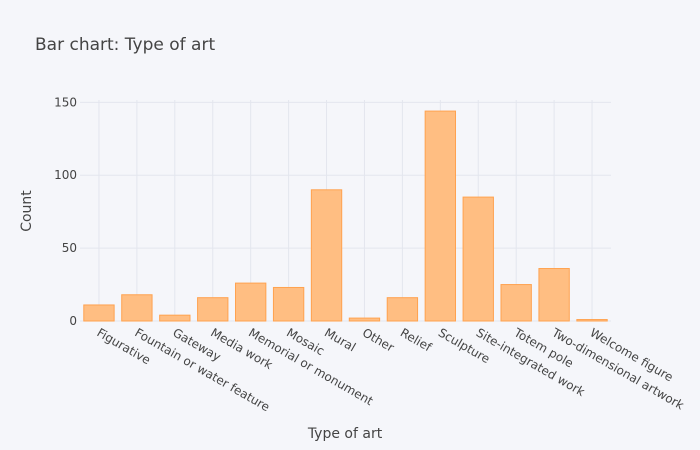 Image resolution: width=700 pixels, height=450 pixels. Describe the element at coordinates (27, 211) in the screenshot. I see `y-axis-title: Count` at that location.